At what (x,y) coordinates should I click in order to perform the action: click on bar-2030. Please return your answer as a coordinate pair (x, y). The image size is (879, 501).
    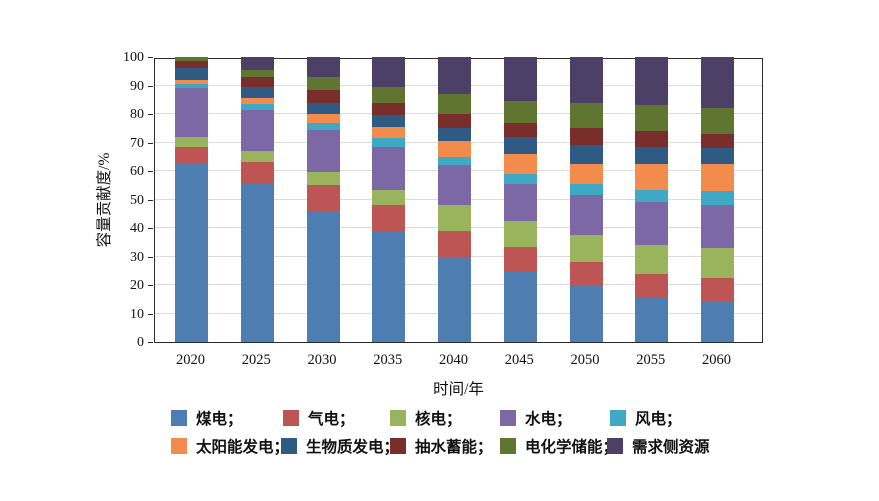
    Looking at the image, I should click on (323, 199).